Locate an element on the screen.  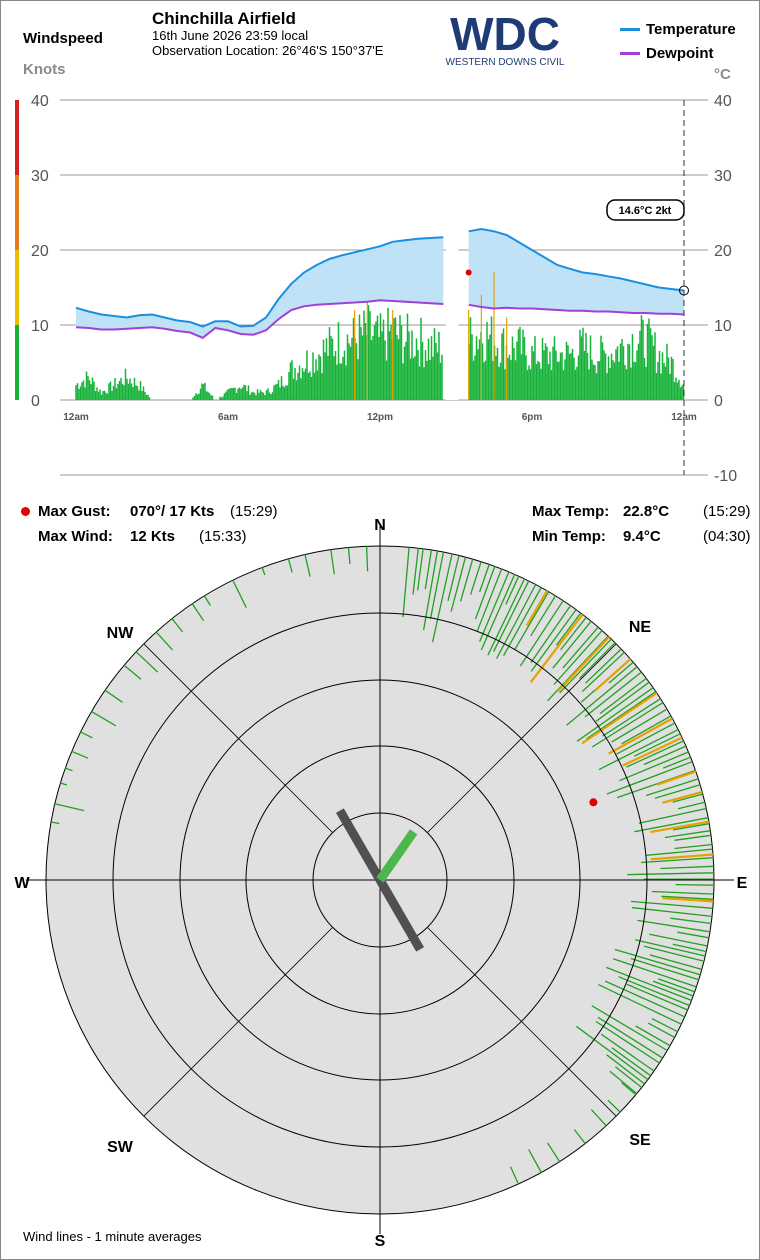
temp-dewpoint-fill is located at coordinates (380, 283).